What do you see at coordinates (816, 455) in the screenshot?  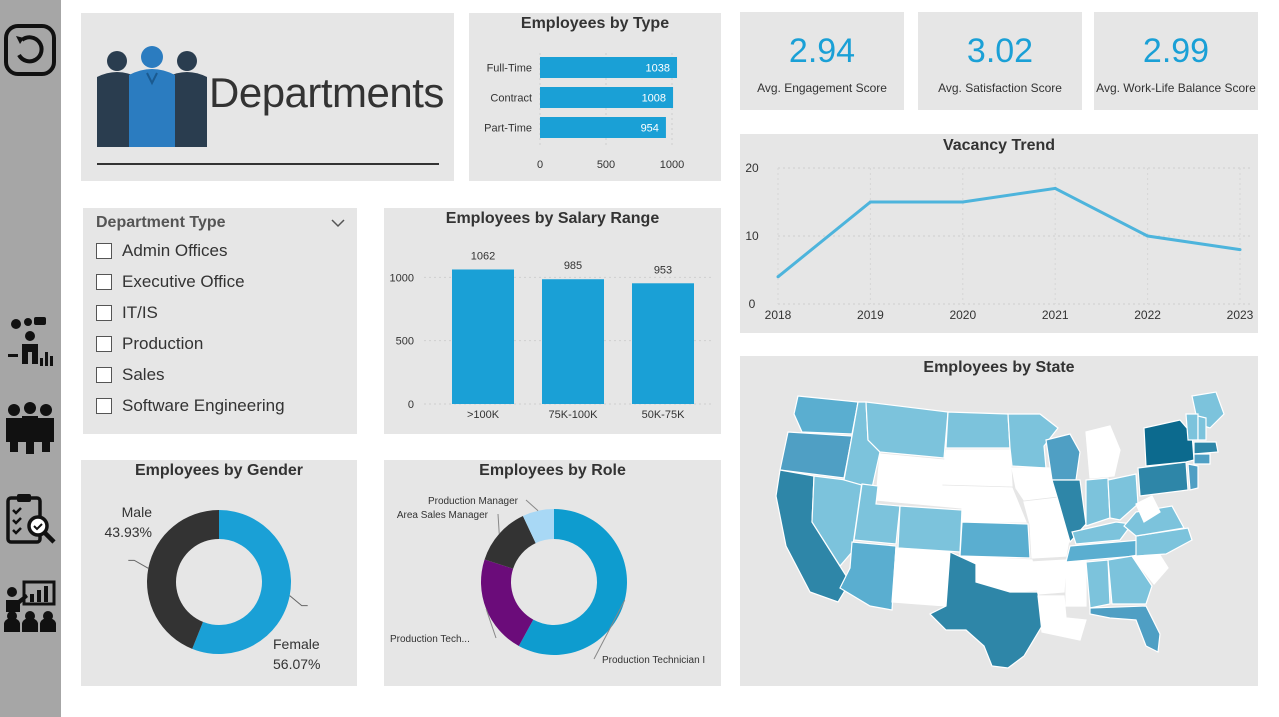 I see `map-state-or` at bounding box center [816, 455].